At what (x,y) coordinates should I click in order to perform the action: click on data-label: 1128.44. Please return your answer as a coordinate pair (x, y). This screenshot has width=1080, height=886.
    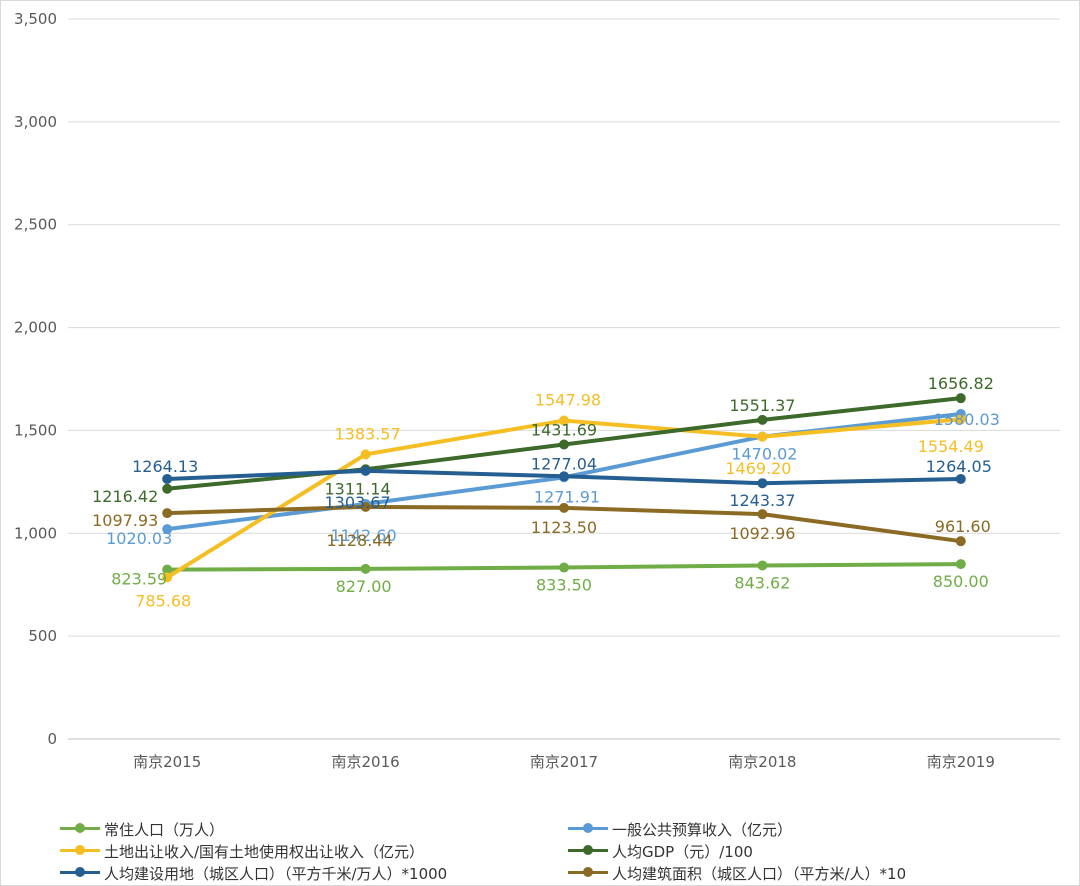
    Looking at the image, I should click on (360, 540).